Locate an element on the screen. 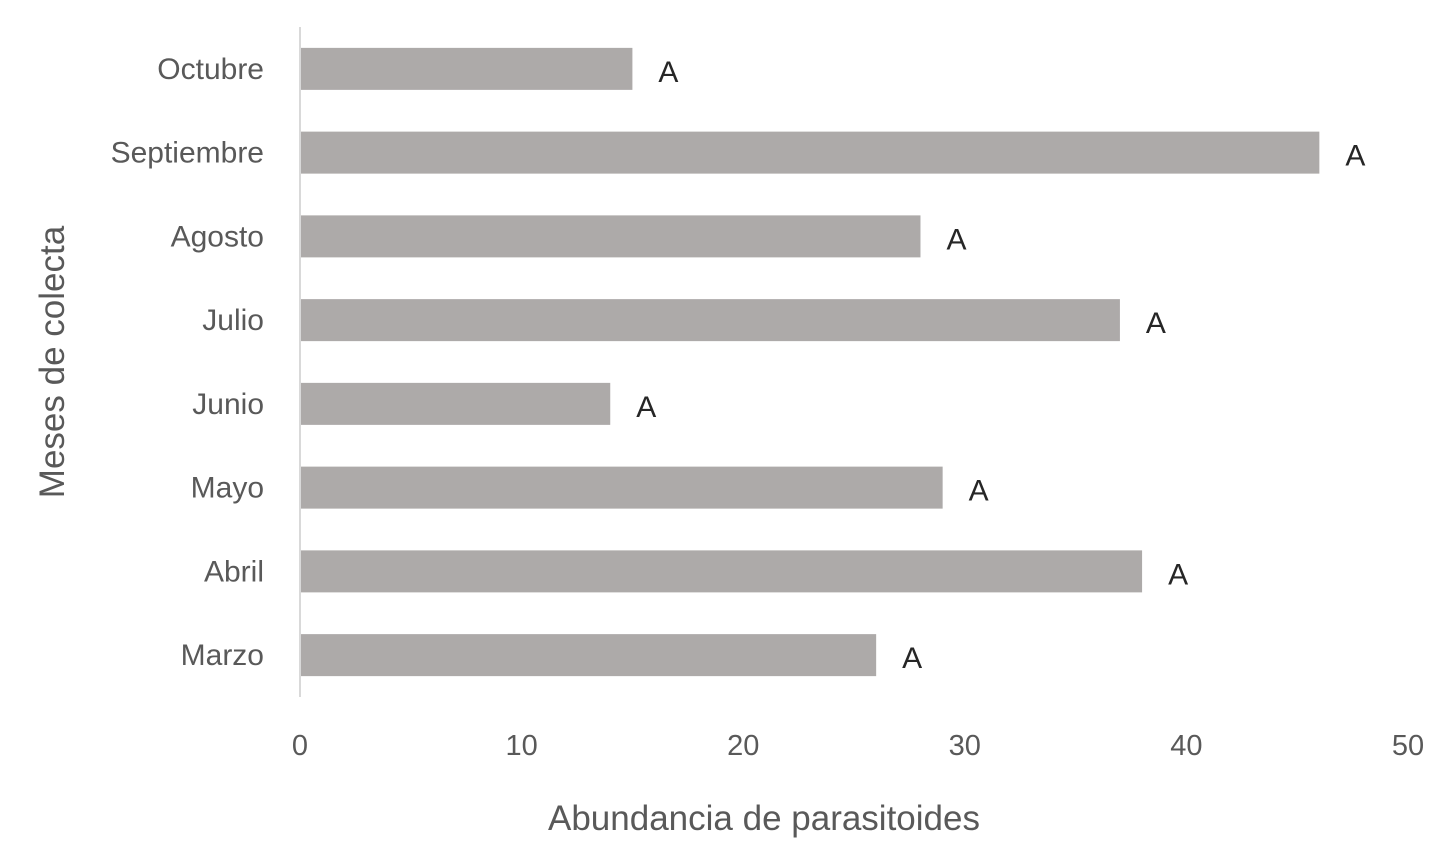 The image size is (1446, 862). data-label-marzo: A is located at coordinates (912, 658).